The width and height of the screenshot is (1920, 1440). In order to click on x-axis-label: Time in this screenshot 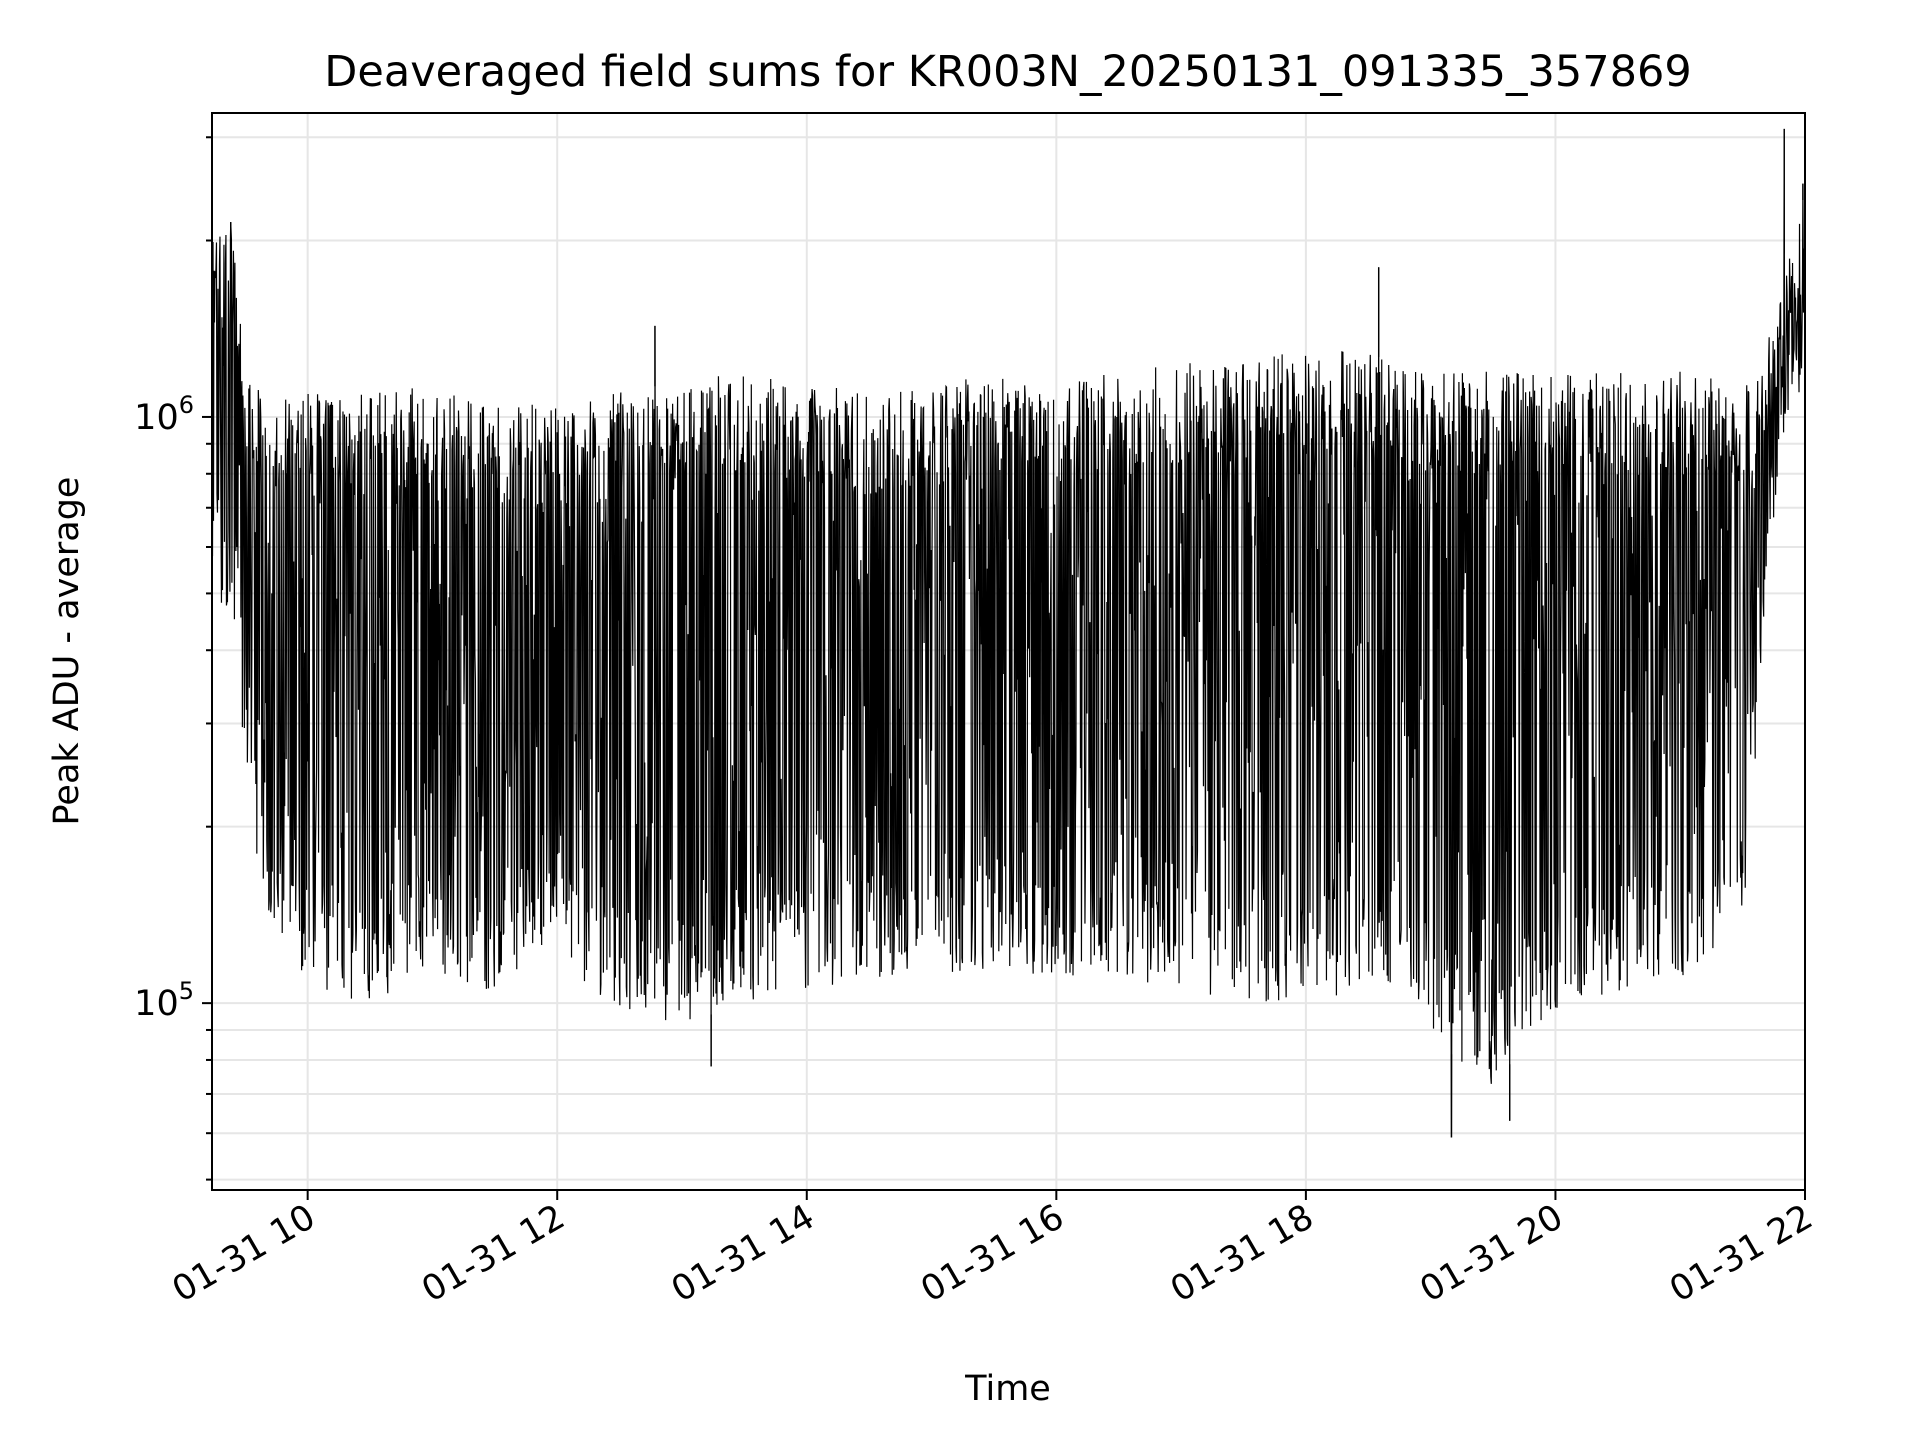, I will do `click(1007, 1389)`.